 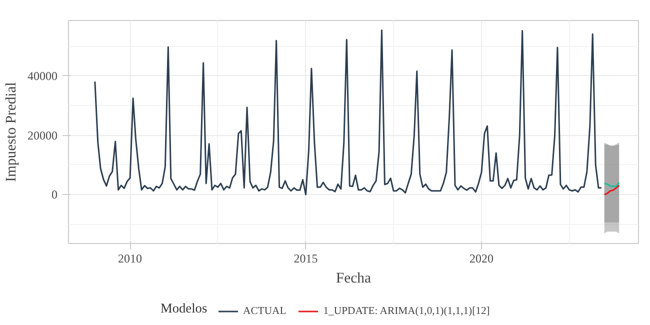 What do you see at coordinates (43, 75) in the screenshot?
I see `y-tick-label: 40000` at bounding box center [43, 75].